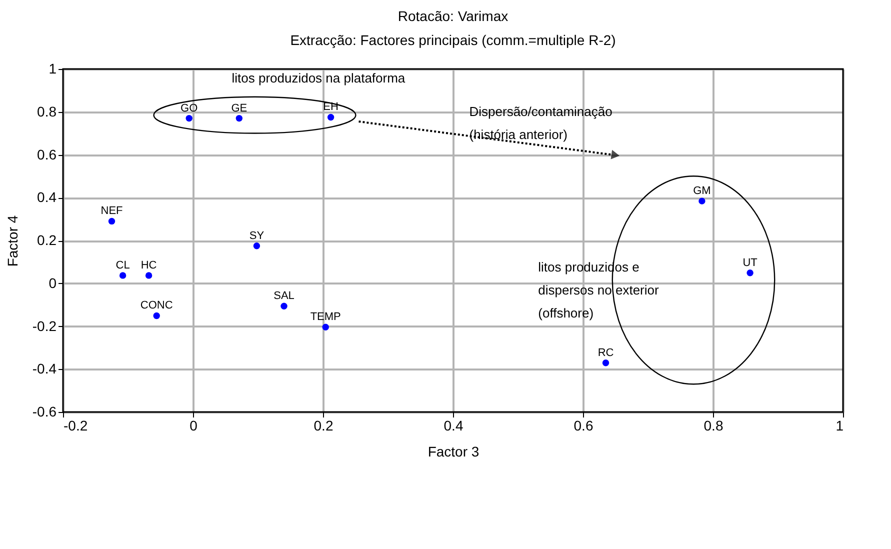  Describe the element at coordinates (284, 296) in the screenshot. I see `annotation: SAL` at that location.